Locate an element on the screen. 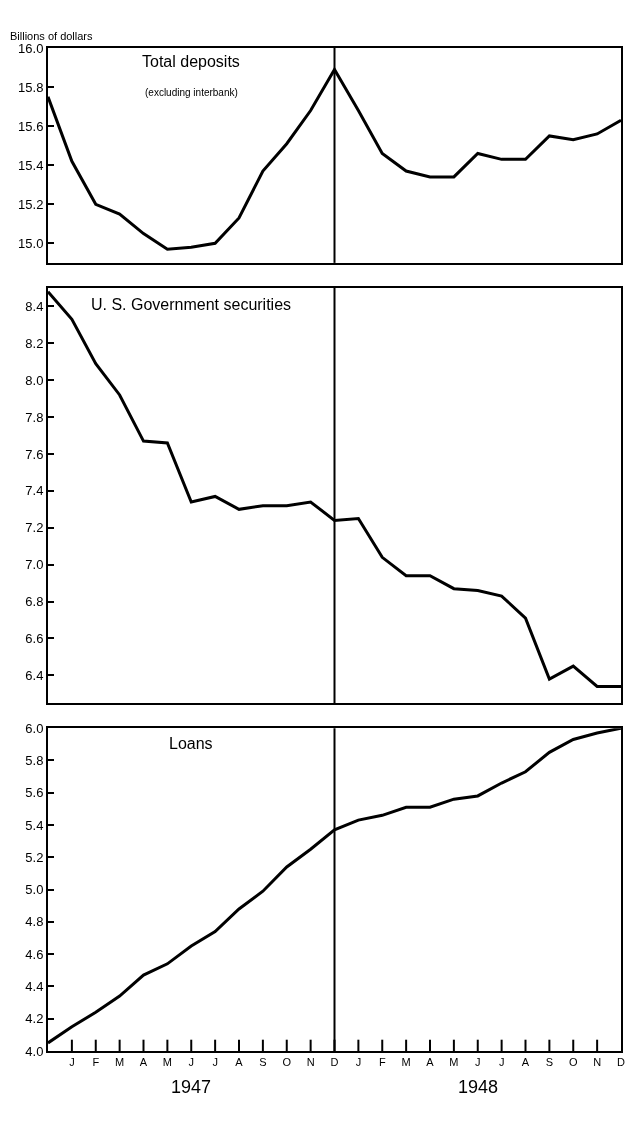 The image size is (637, 1126). y-tick-label: 15.0 is located at coordinates (31, 243).